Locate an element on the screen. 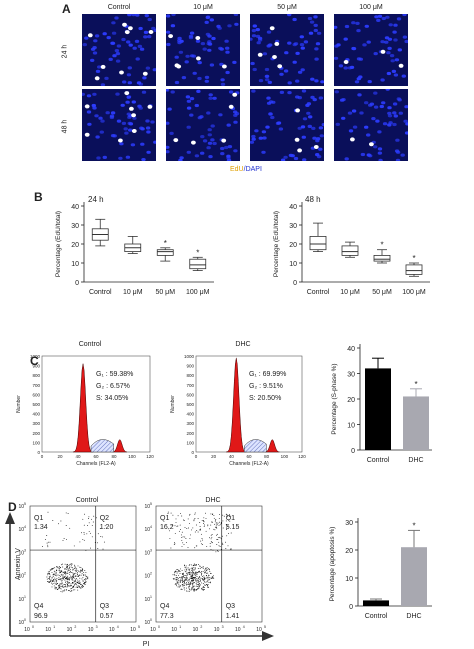 The image size is (474, 649). edu-dapi-caption: EdU/DAPI is located at coordinates (246, 169).